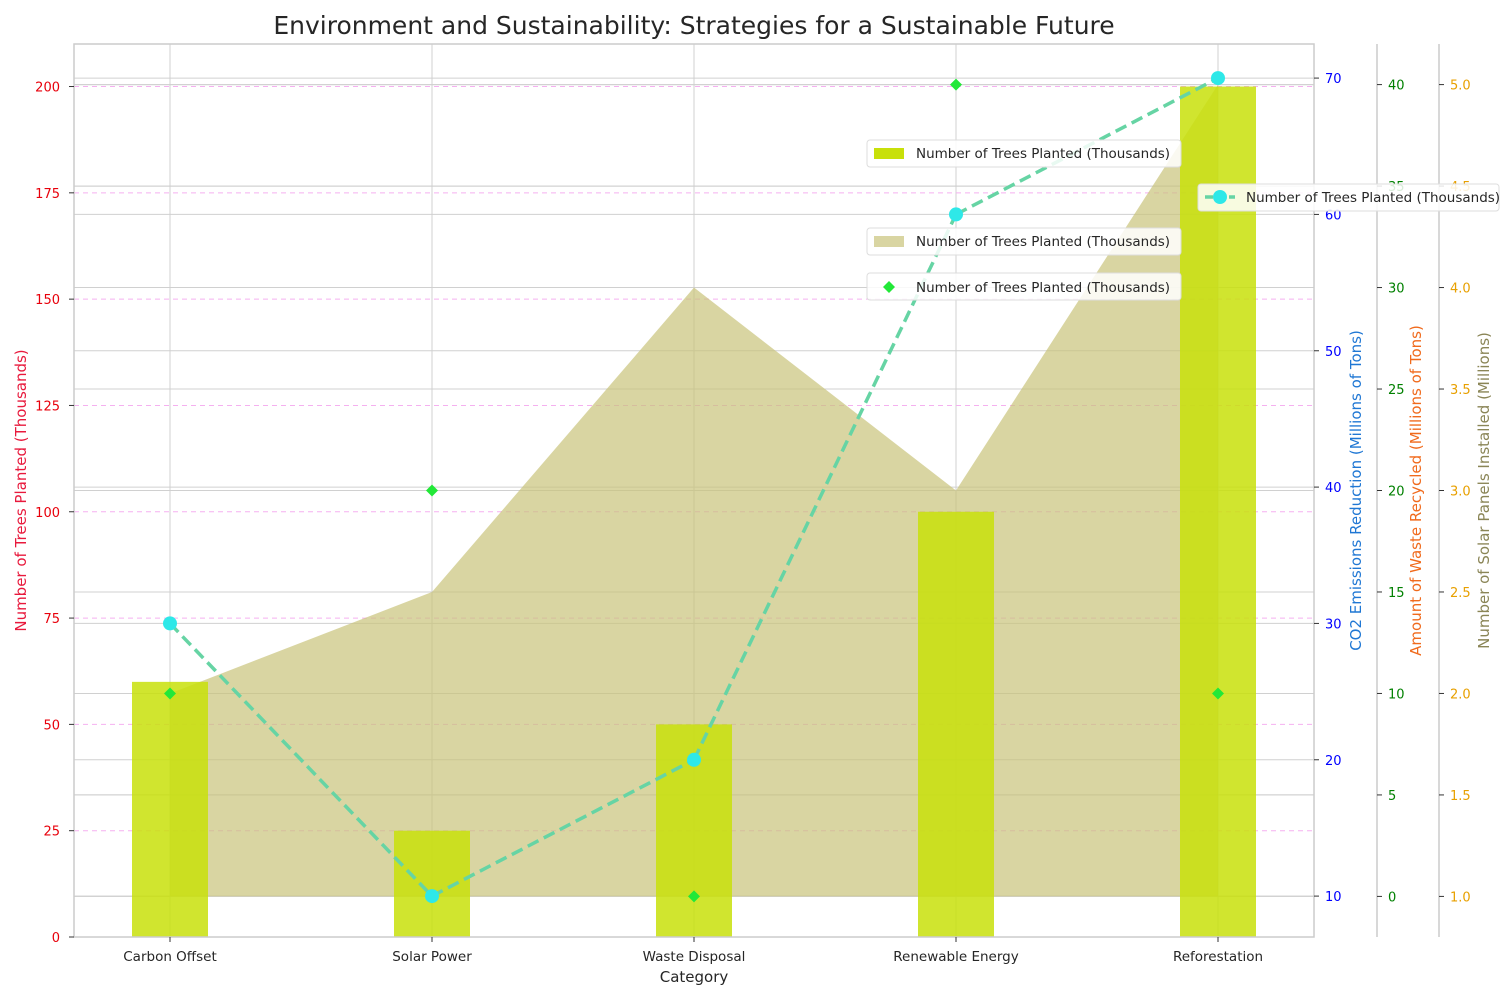 This screenshot has width=1500, height=1000. Describe the element at coordinates (1043, 288) in the screenshot. I see `legend-label-scatter: Number of Trees Planted (Thousands)` at that location.